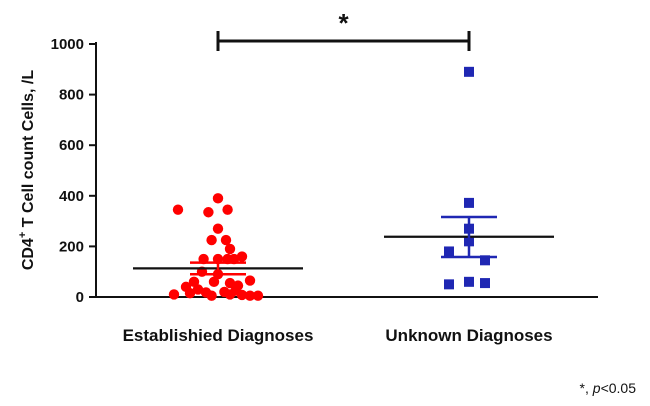 The height and width of the screenshot is (406, 650). I want to click on footnote: *, p<0.05, so click(608, 388).